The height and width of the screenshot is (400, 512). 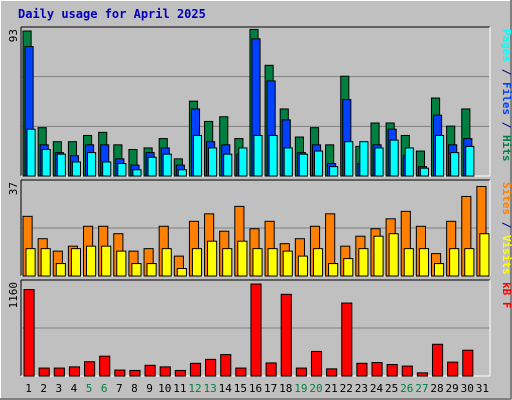 I want to click on day-label-31: 31, so click(x=482, y=388).